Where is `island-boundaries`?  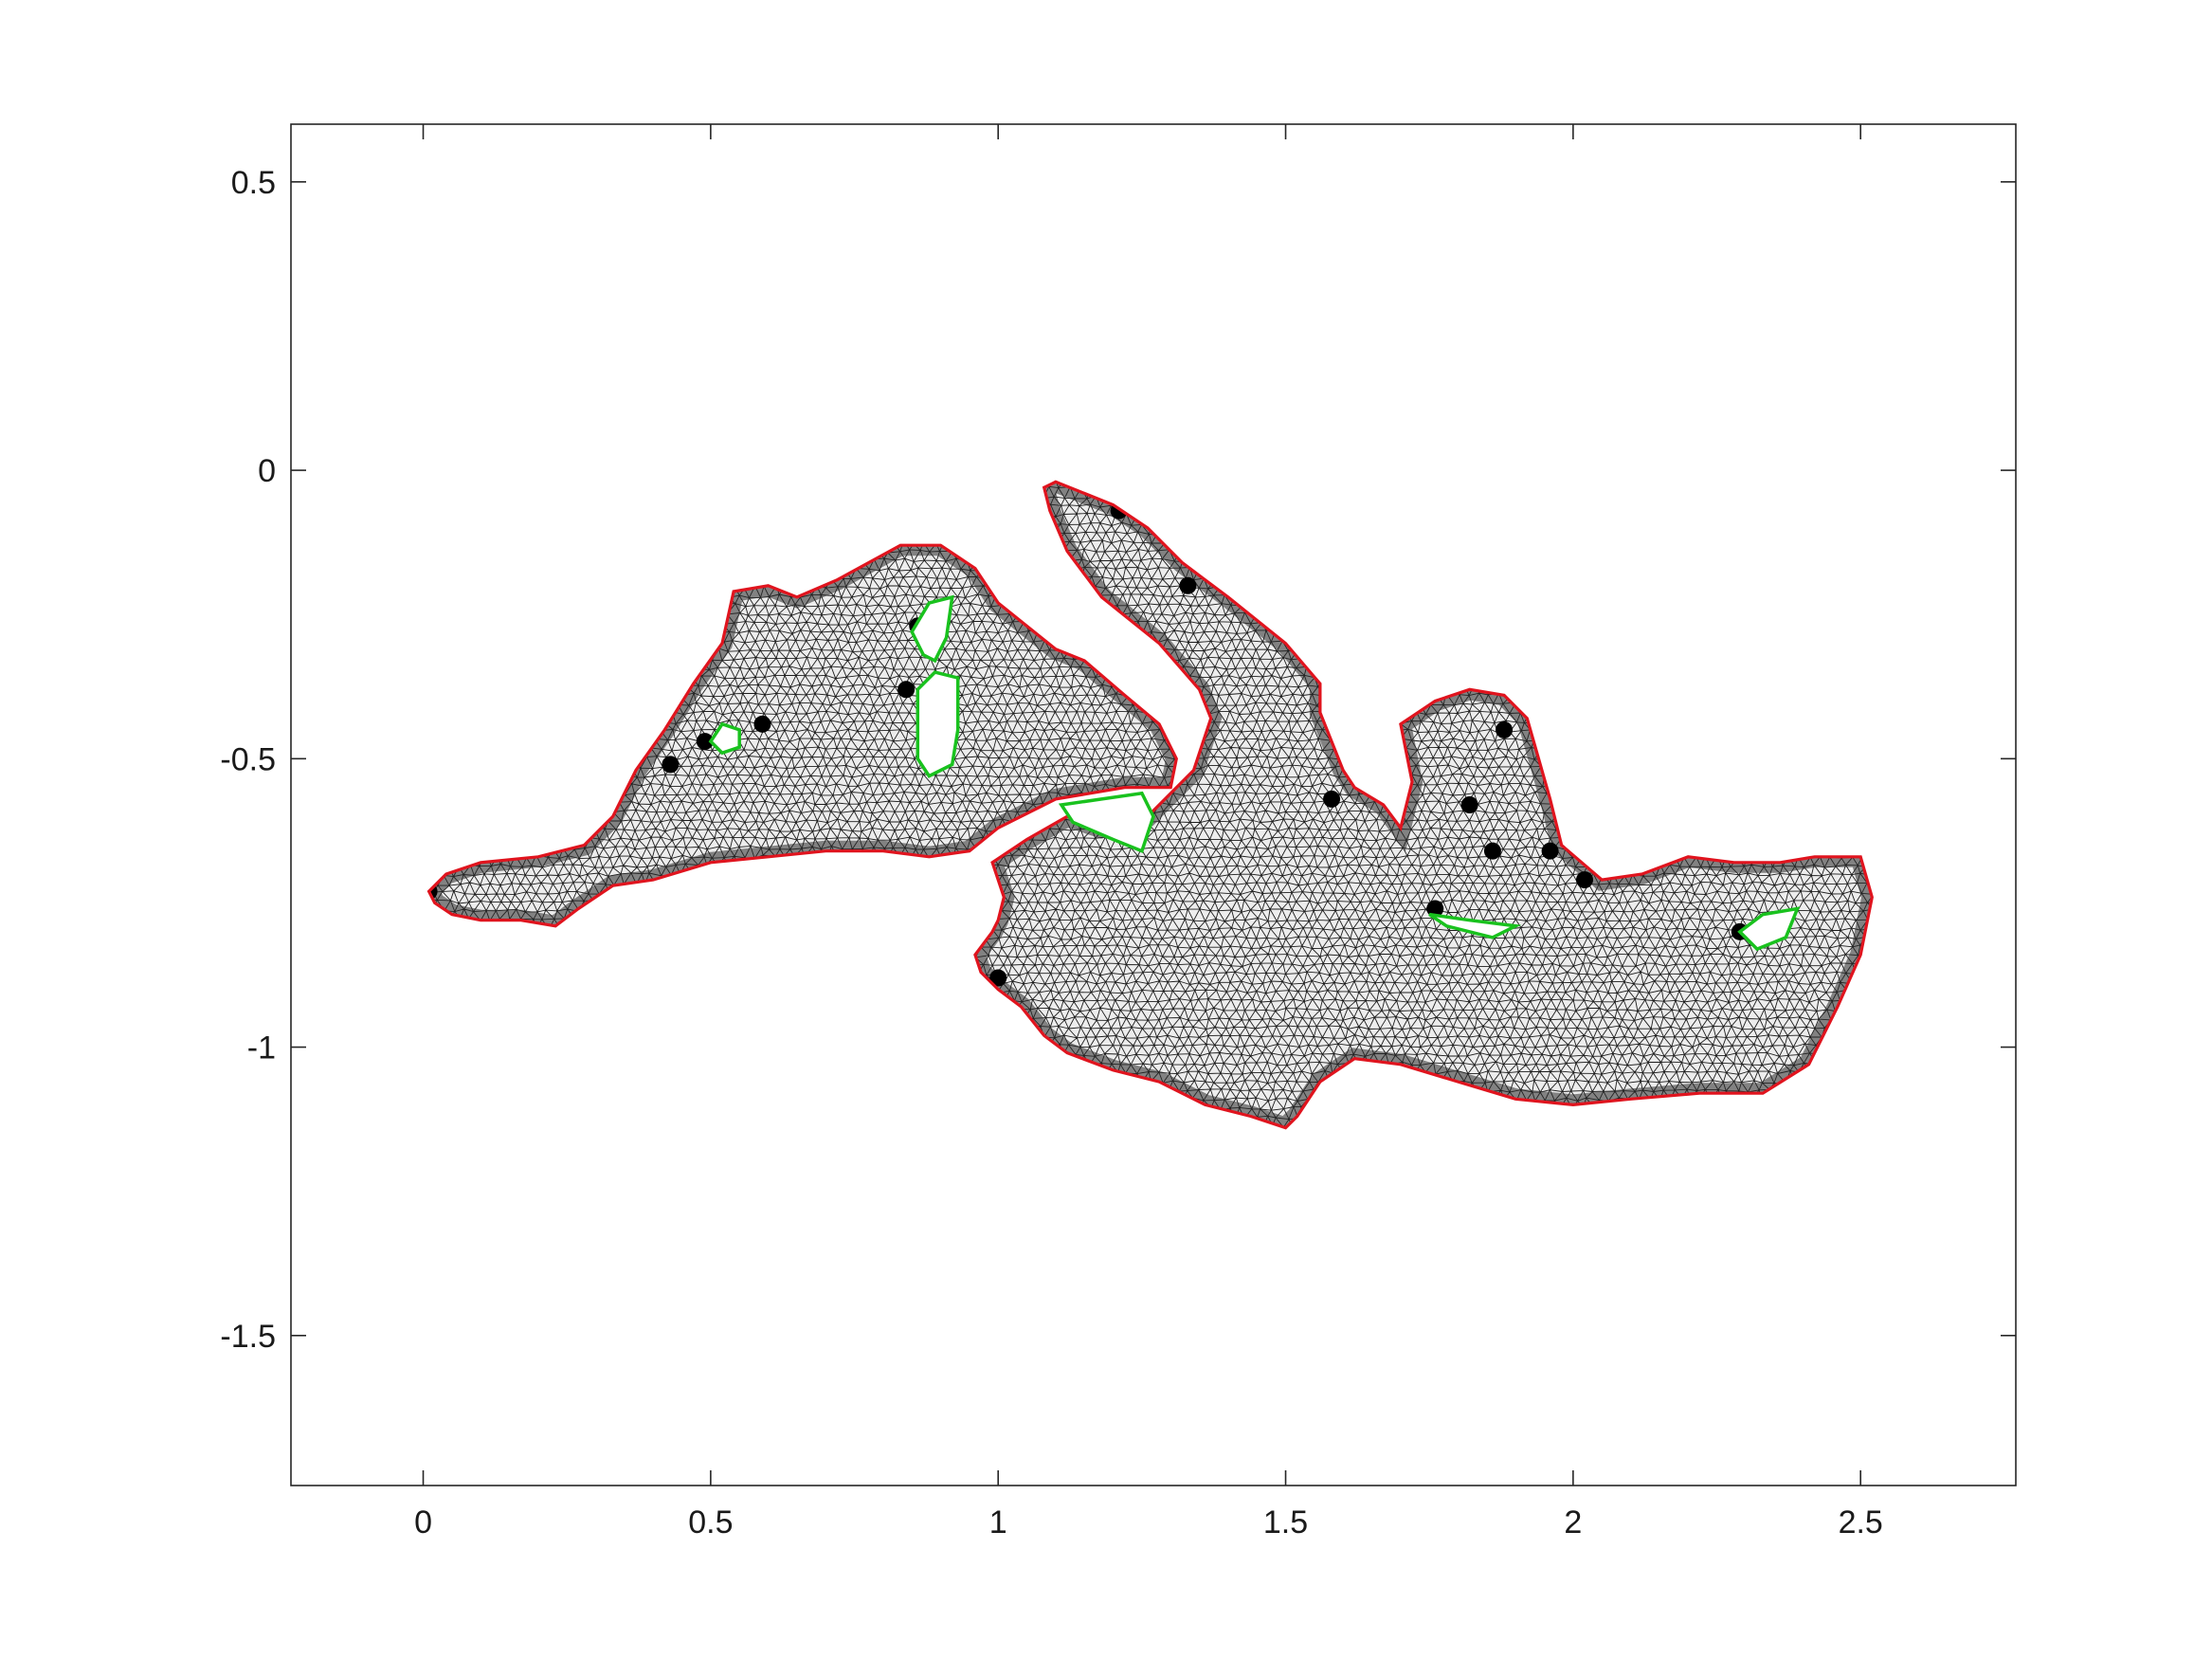 island-boundaries is located at coordinates (1254, 773).